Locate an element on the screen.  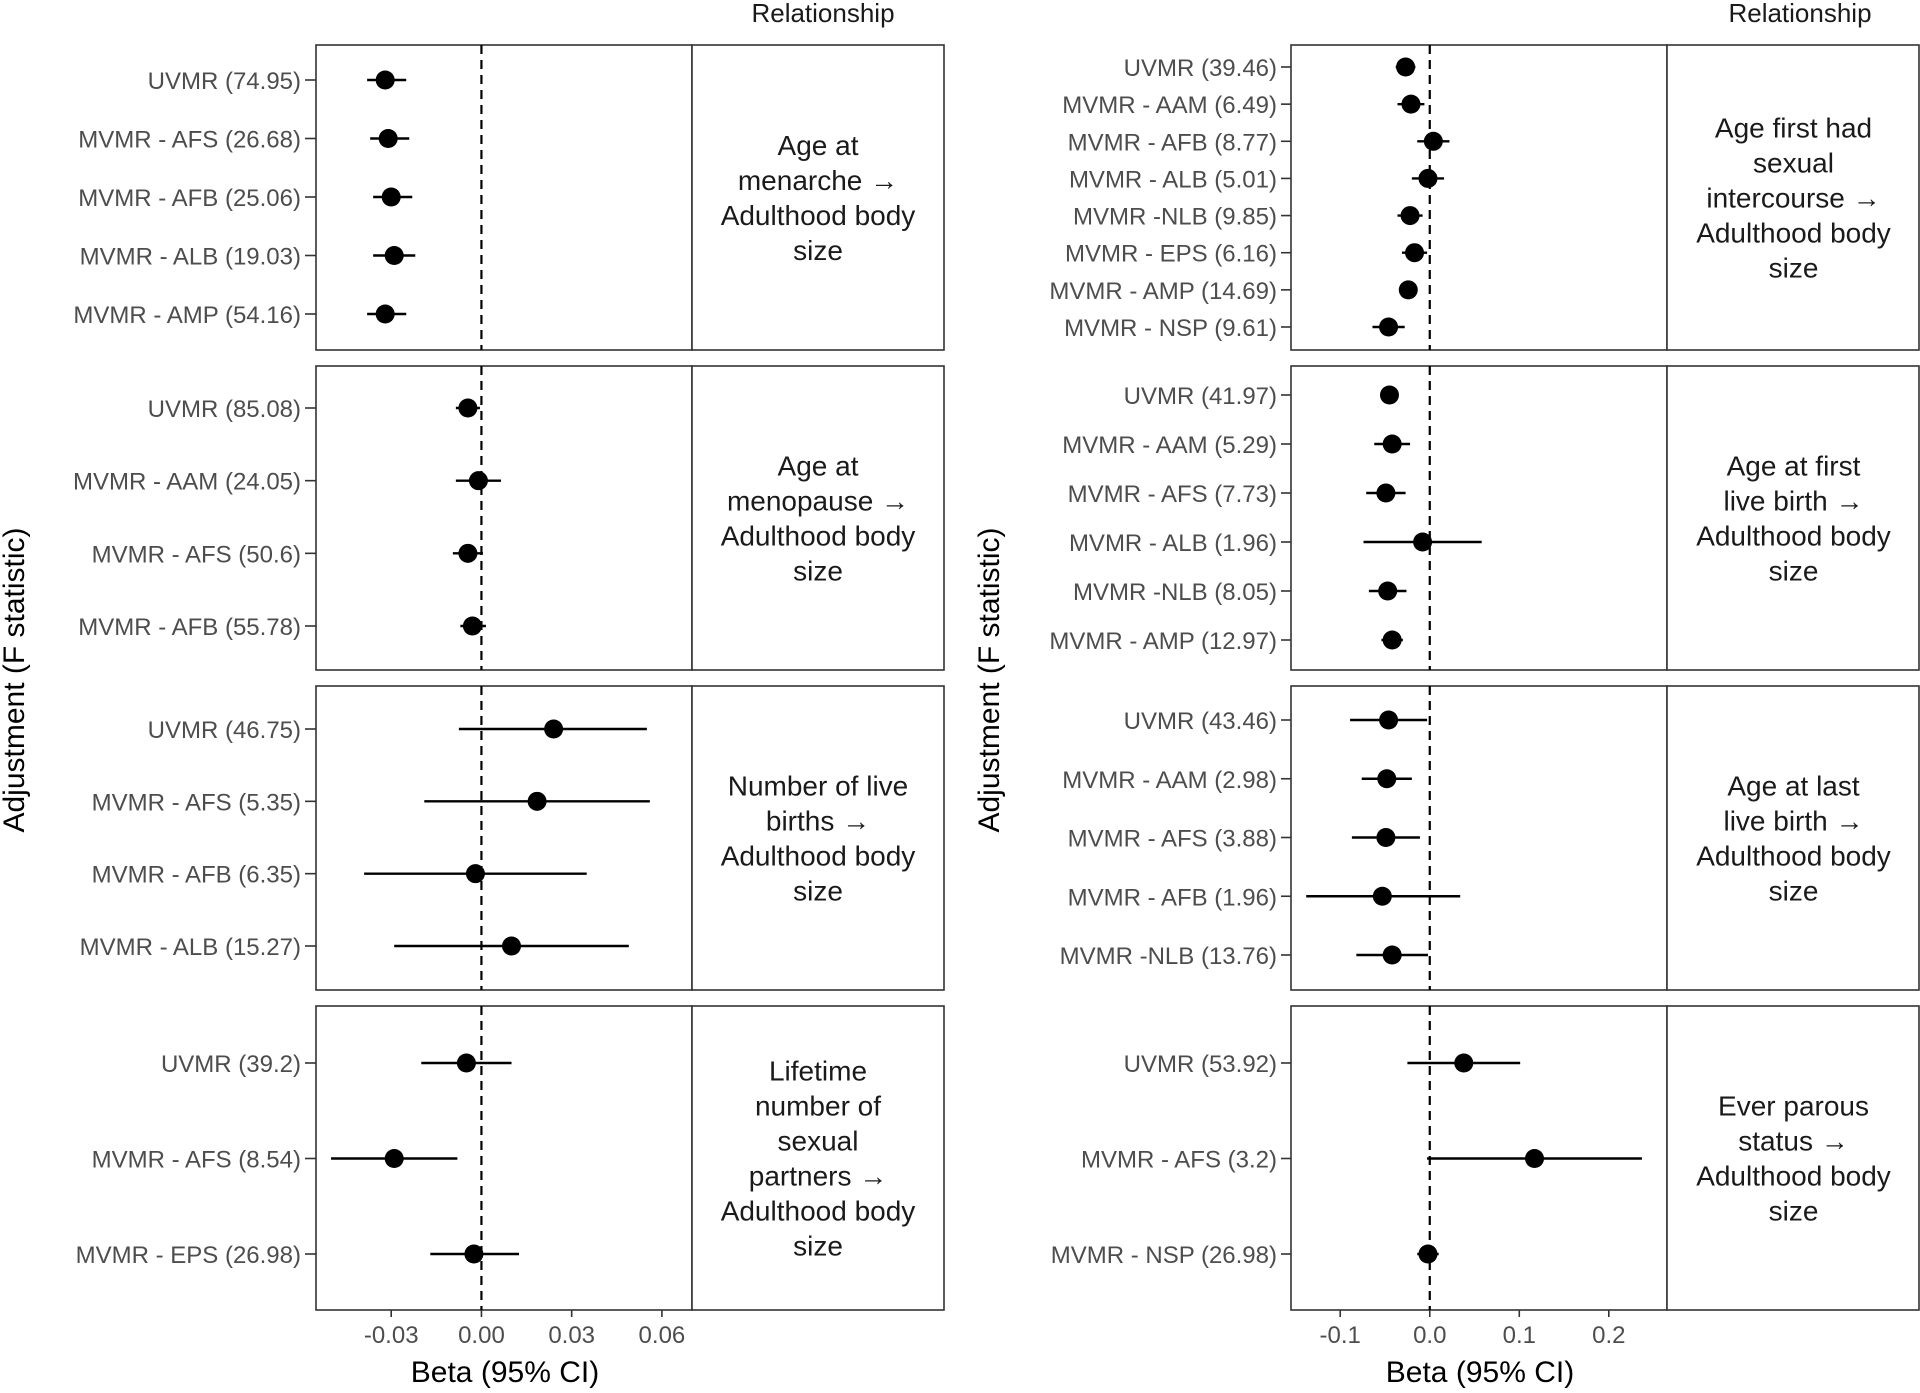
x-tick-label: 0.00 is located at coordinates (481, 1335).